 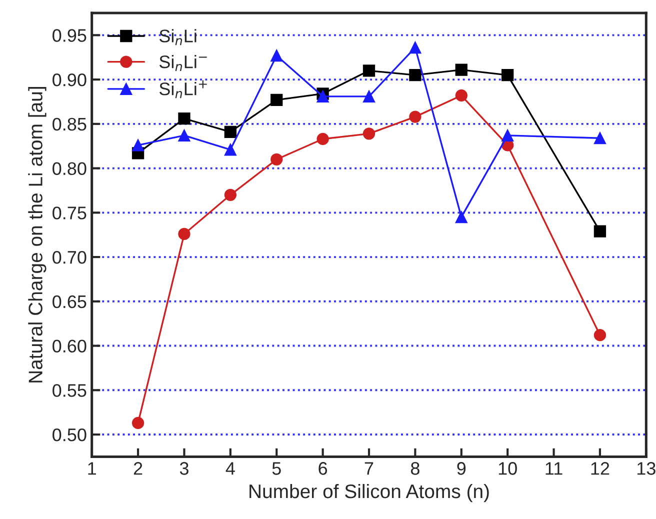 I want to click on legend-label: Si$_{n}$Li$^{−}$, so click(x=183, y=63).